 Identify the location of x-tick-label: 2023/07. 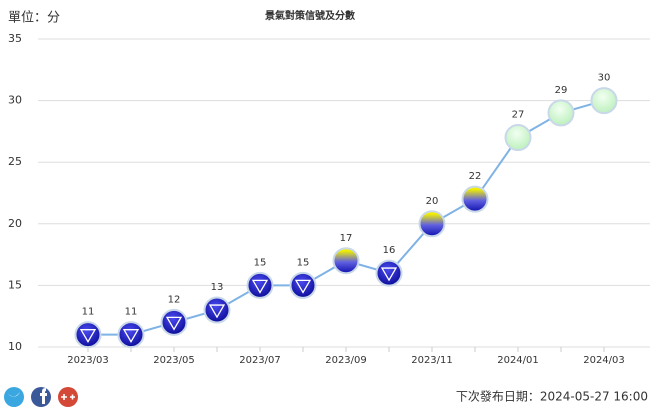
(260, 360).